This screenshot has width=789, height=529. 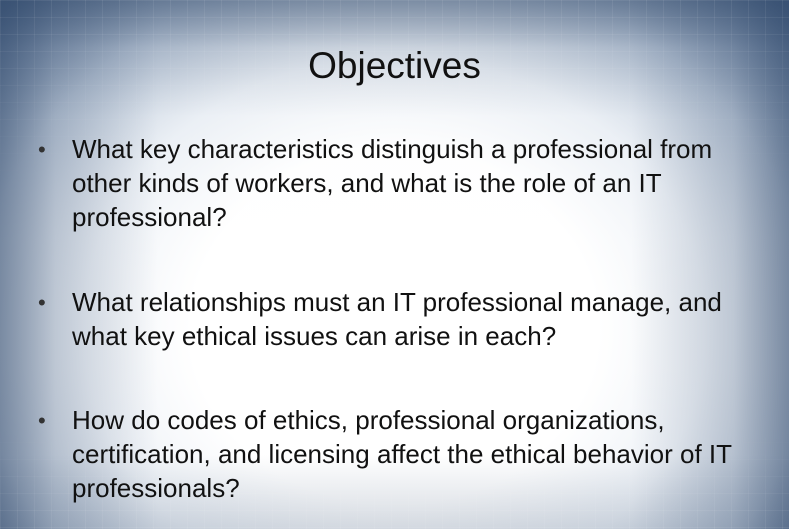 What do you see at coordinates (394, 65) in the screenshot?
I see `slide-title: Objectives` at bounding box center [394, 65].